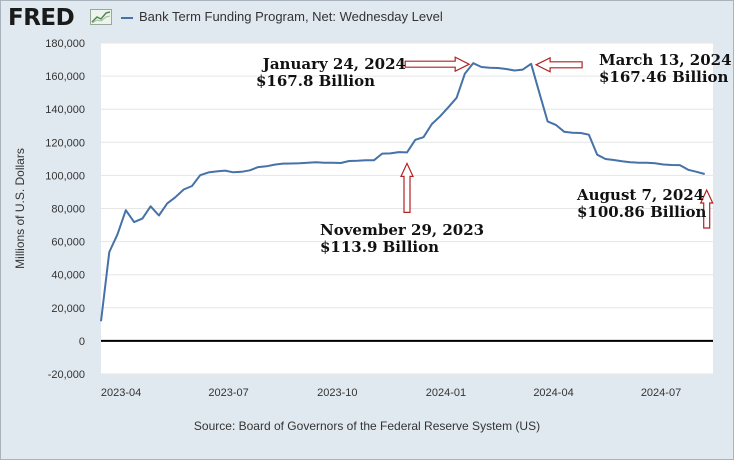 The image size is (734, 460). I want to click on x-tick-label: 2023-04, so click(121, 393).